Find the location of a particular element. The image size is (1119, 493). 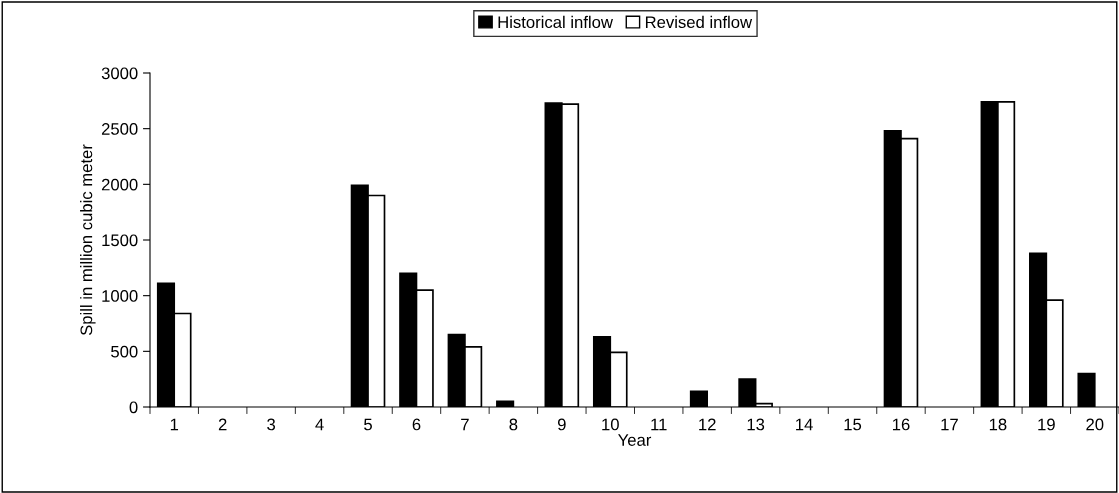

y-axis-title: Spill in million cubic meter is located at coordinates (88, 240).